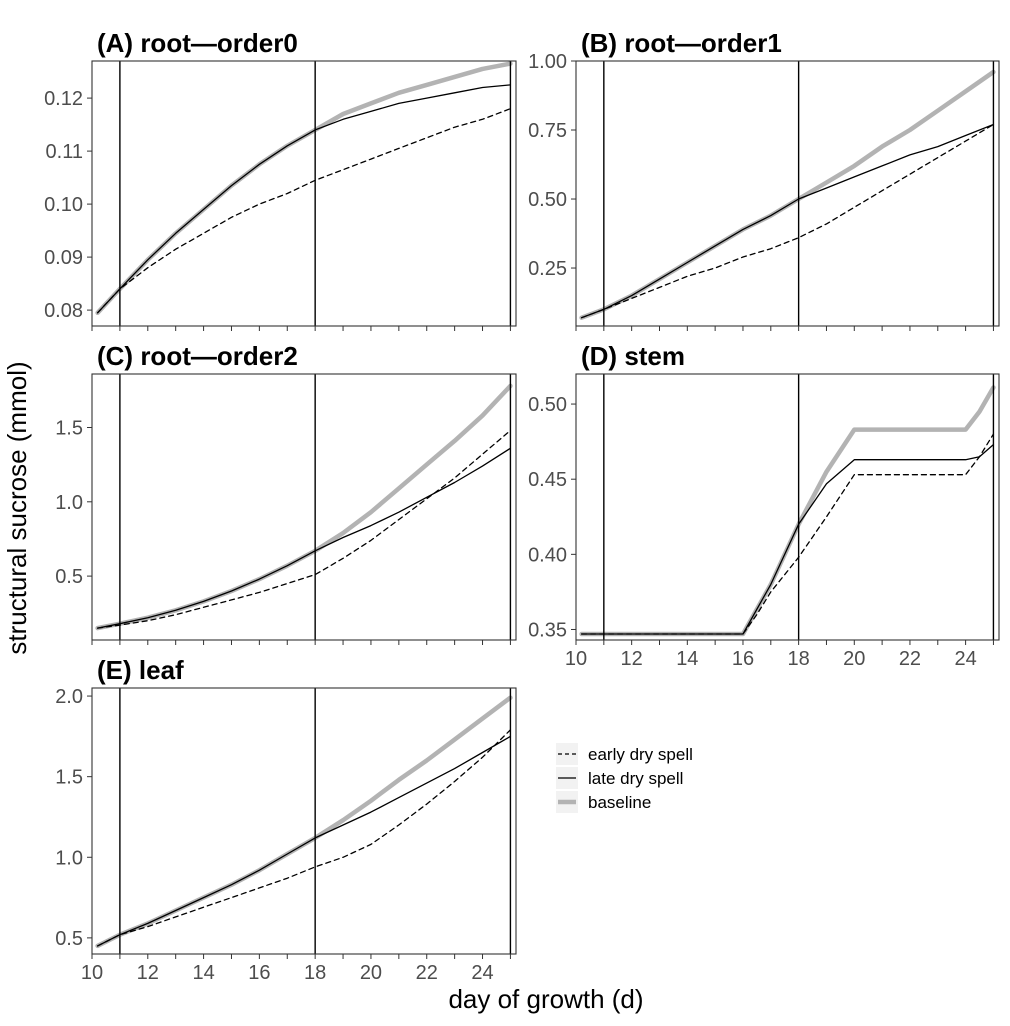  Describe the element at coordinates (633, 356) in the screenshot. I see `panel-title: (D) stem` at that location.